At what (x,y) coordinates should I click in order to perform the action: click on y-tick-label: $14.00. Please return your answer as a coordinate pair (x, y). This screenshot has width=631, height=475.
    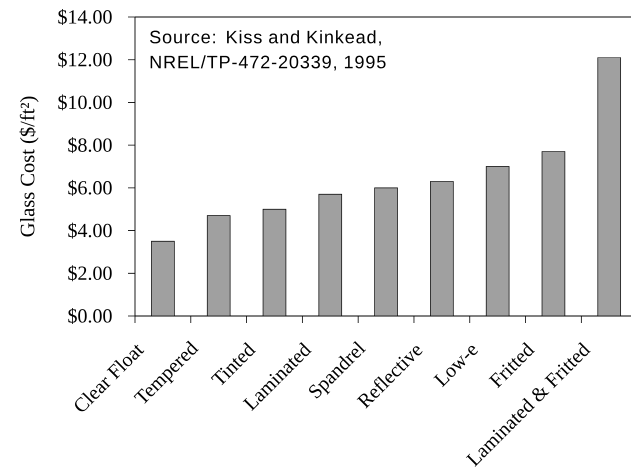
    Looking at the image, I should click on (85, 17).